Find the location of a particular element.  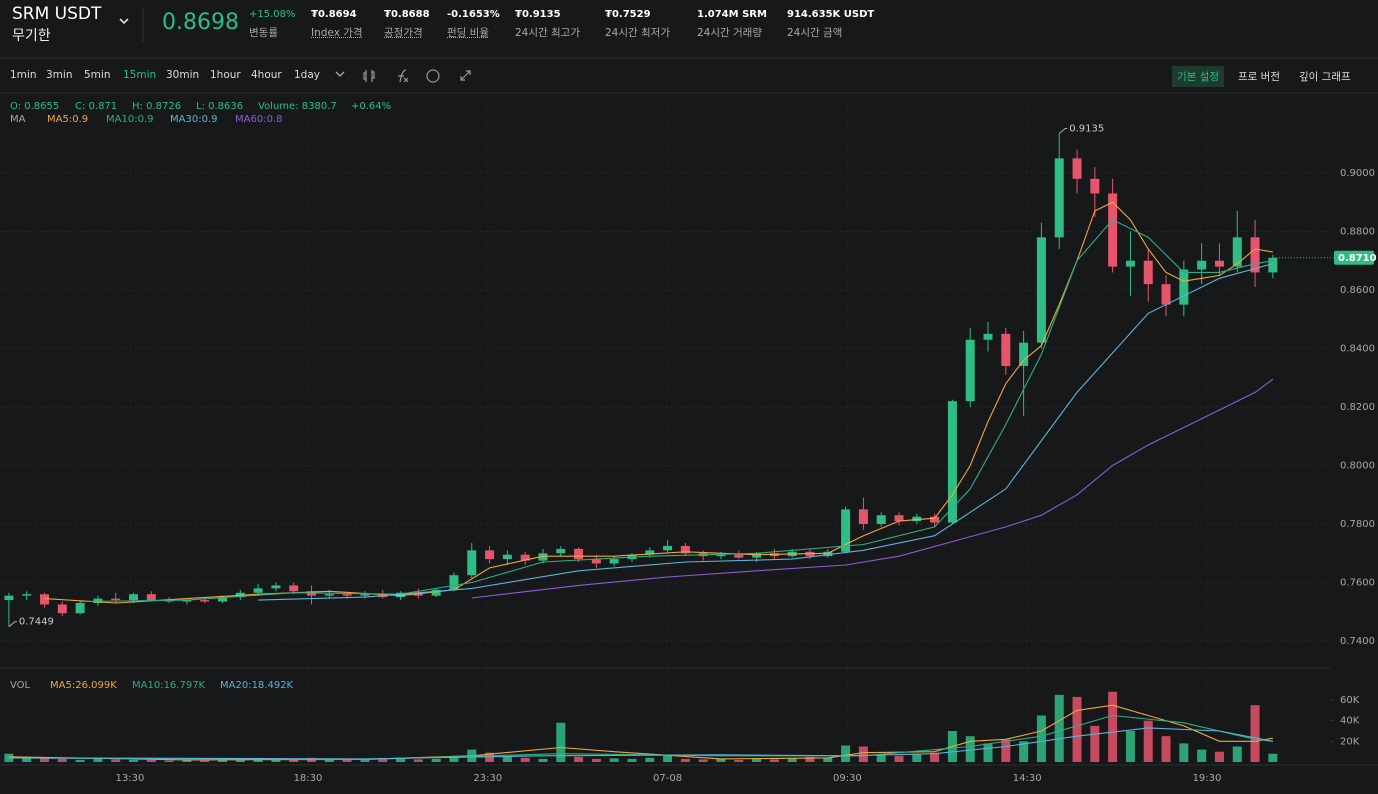

x-tick-label: 13:30 is located at coordinates (130, 778).